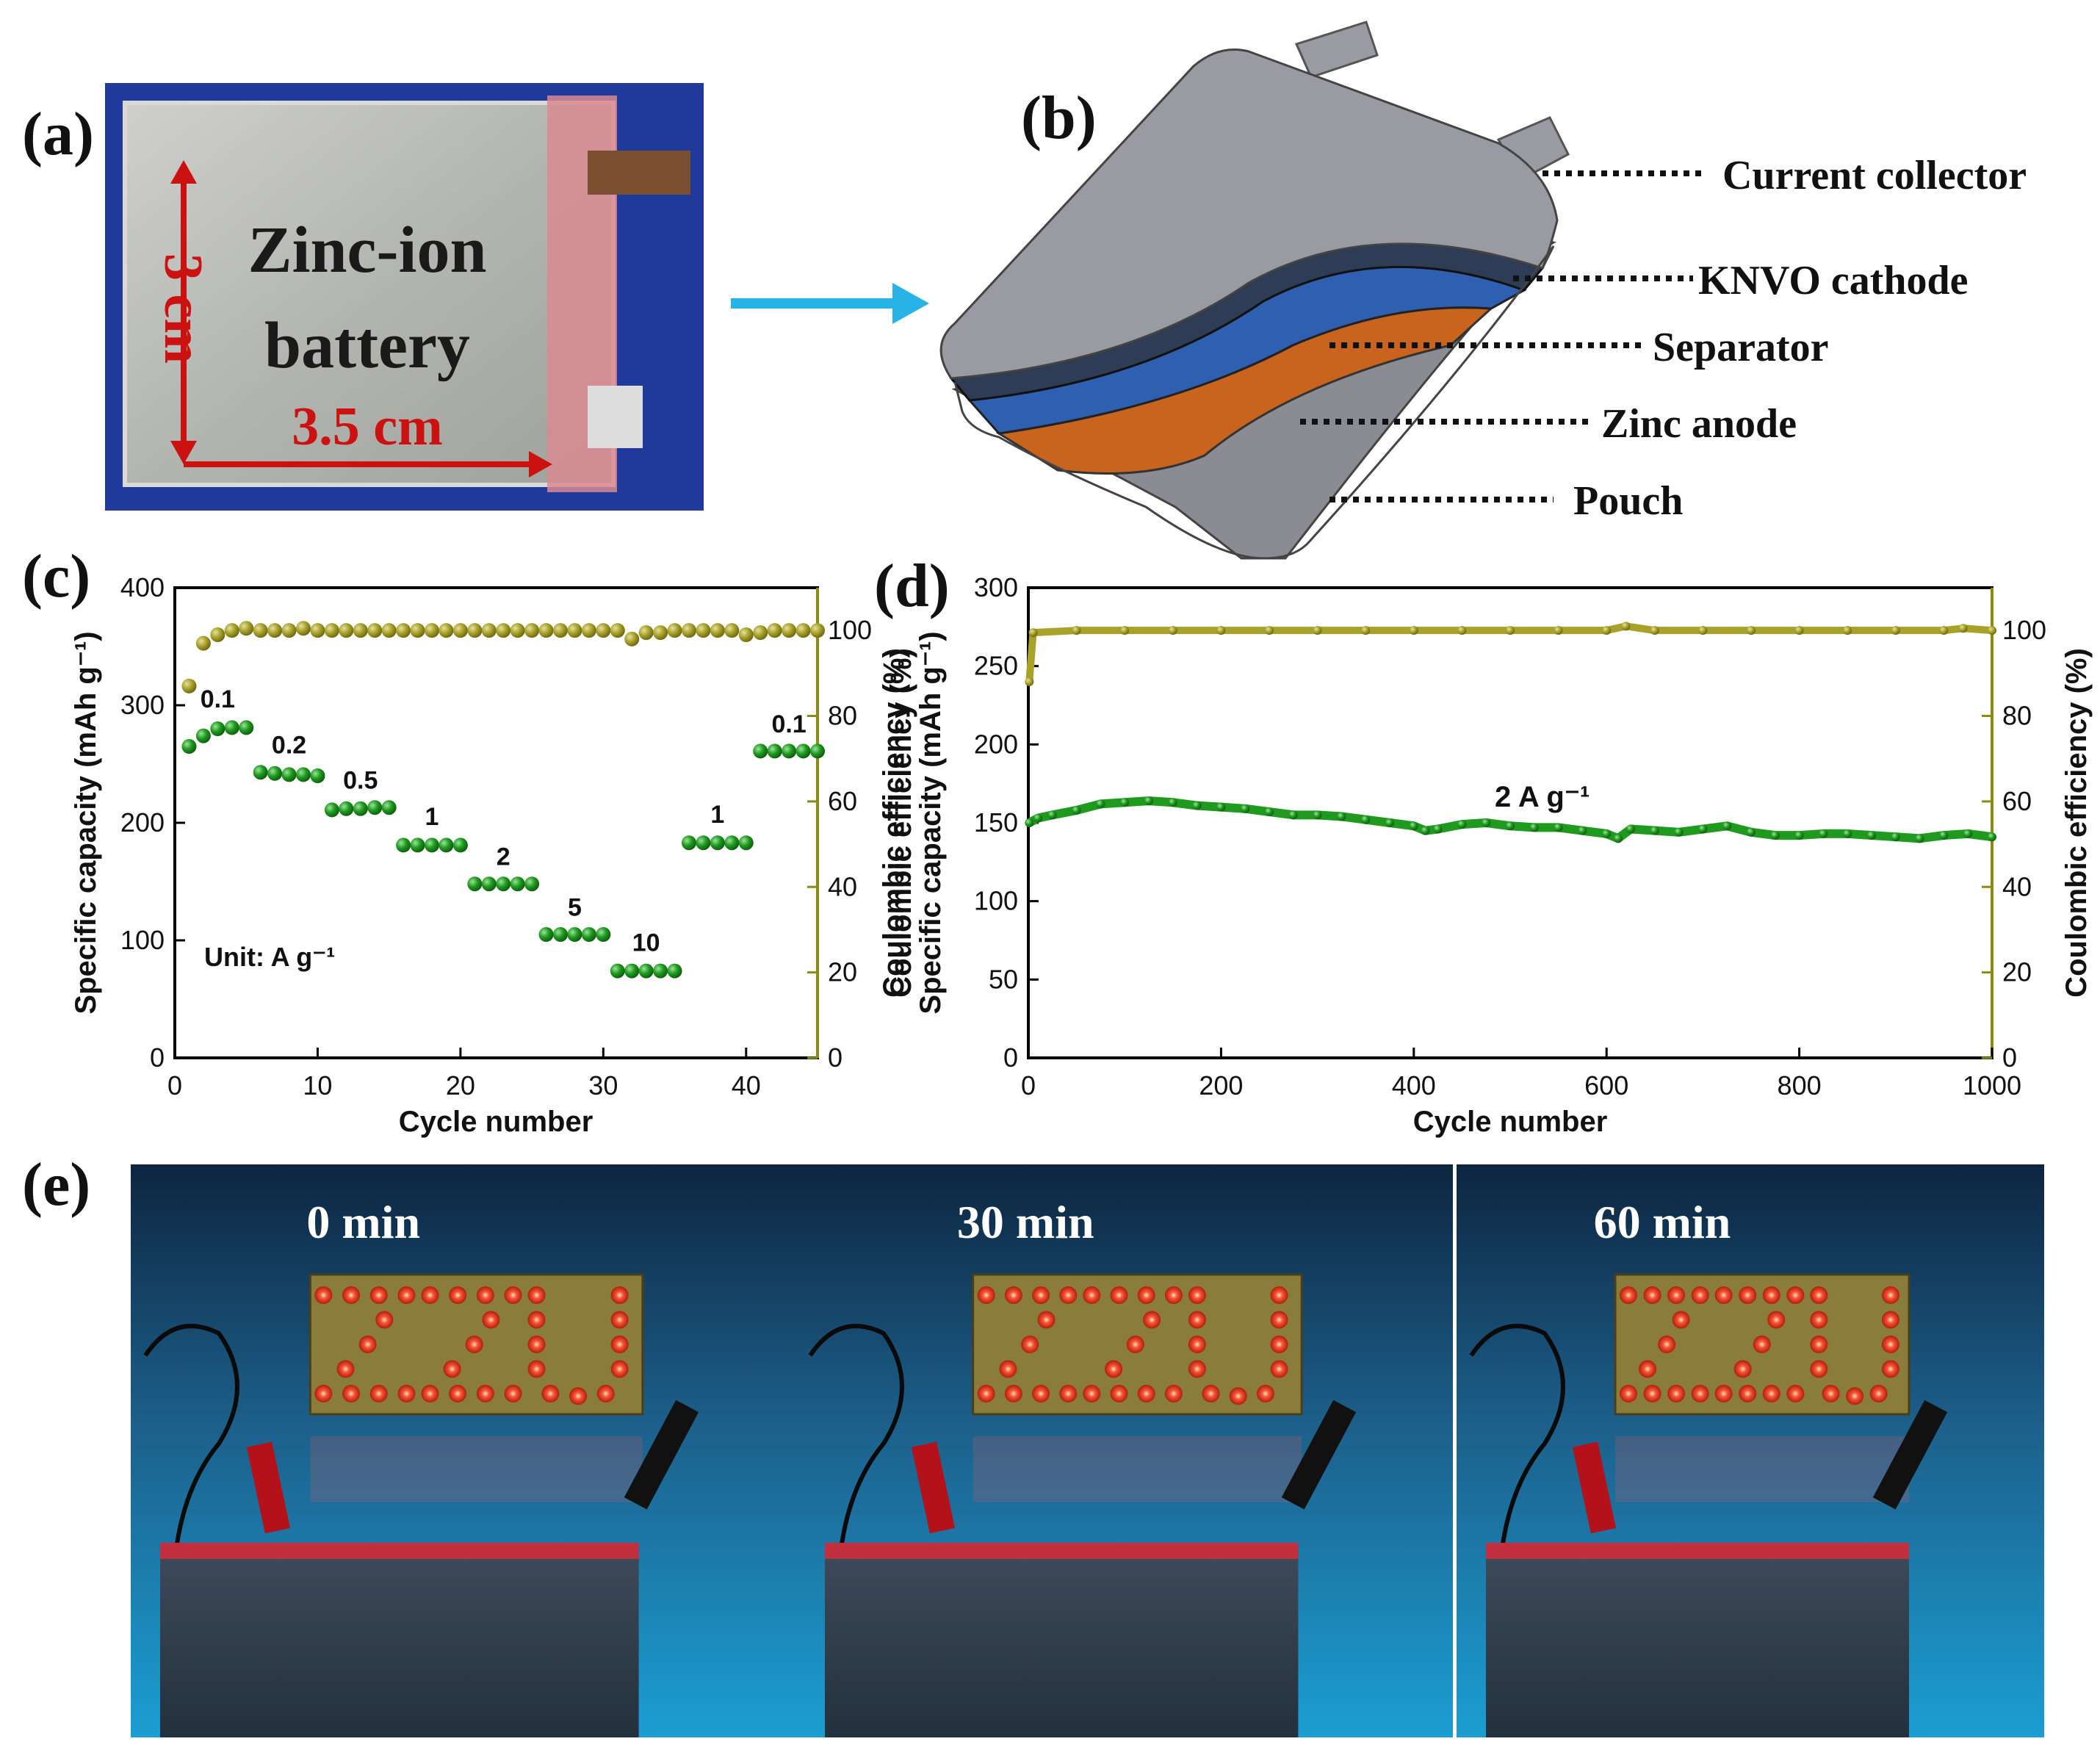 This screenshot has height=1758, width=2100. I want to click on y-tick-label: 50, so click(1004, 979).